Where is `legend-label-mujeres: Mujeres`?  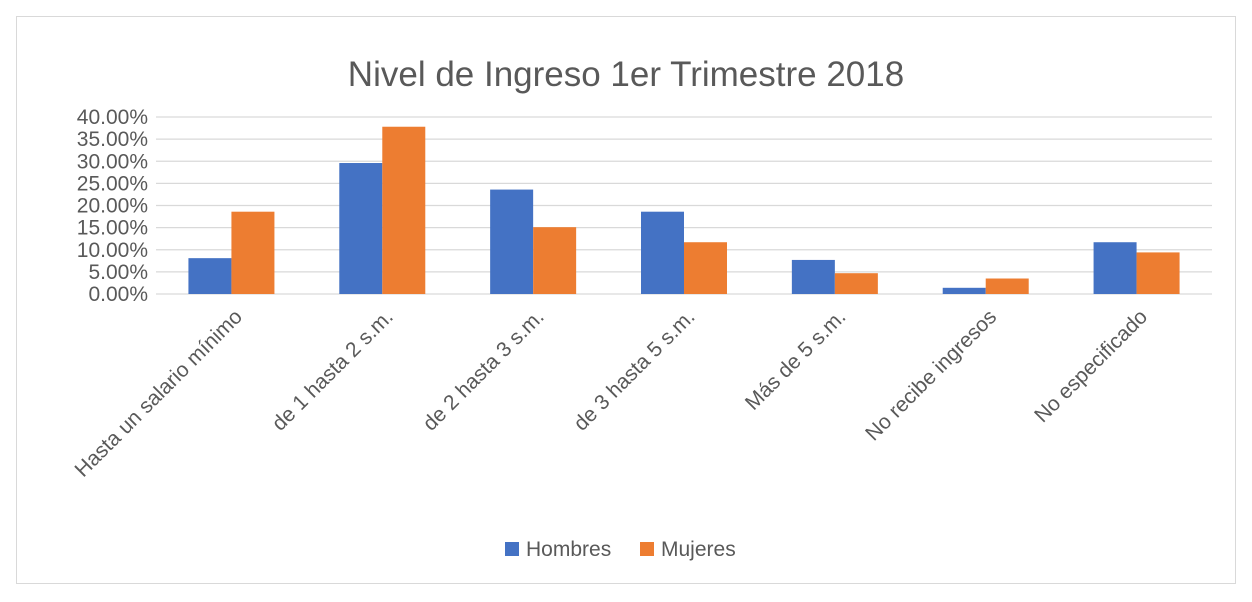
legend-label-mujeres: Mujeres is located at coordinates (698, 549).